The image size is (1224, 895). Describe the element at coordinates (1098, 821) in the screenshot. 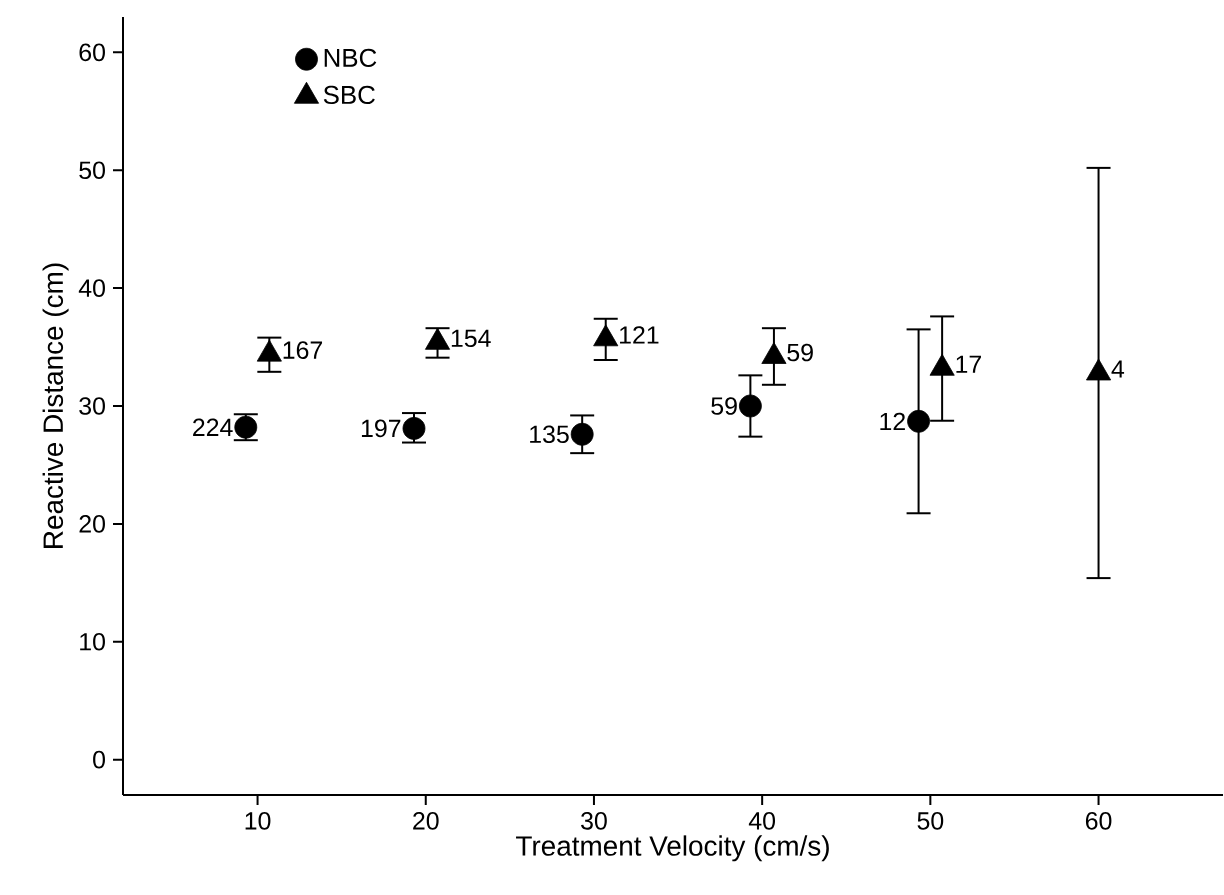

I see `x-tick-label: 60` at that location.